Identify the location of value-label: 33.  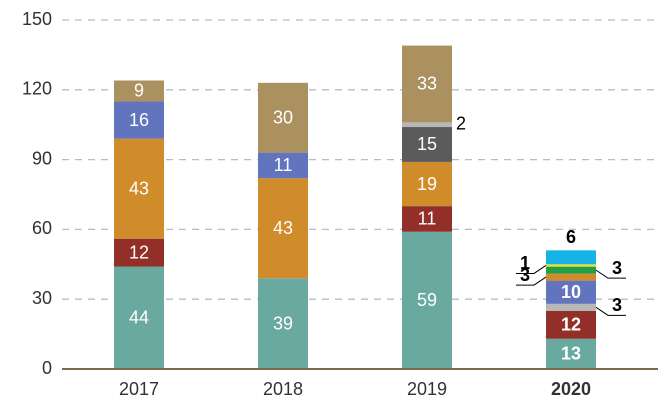
(427, 84).